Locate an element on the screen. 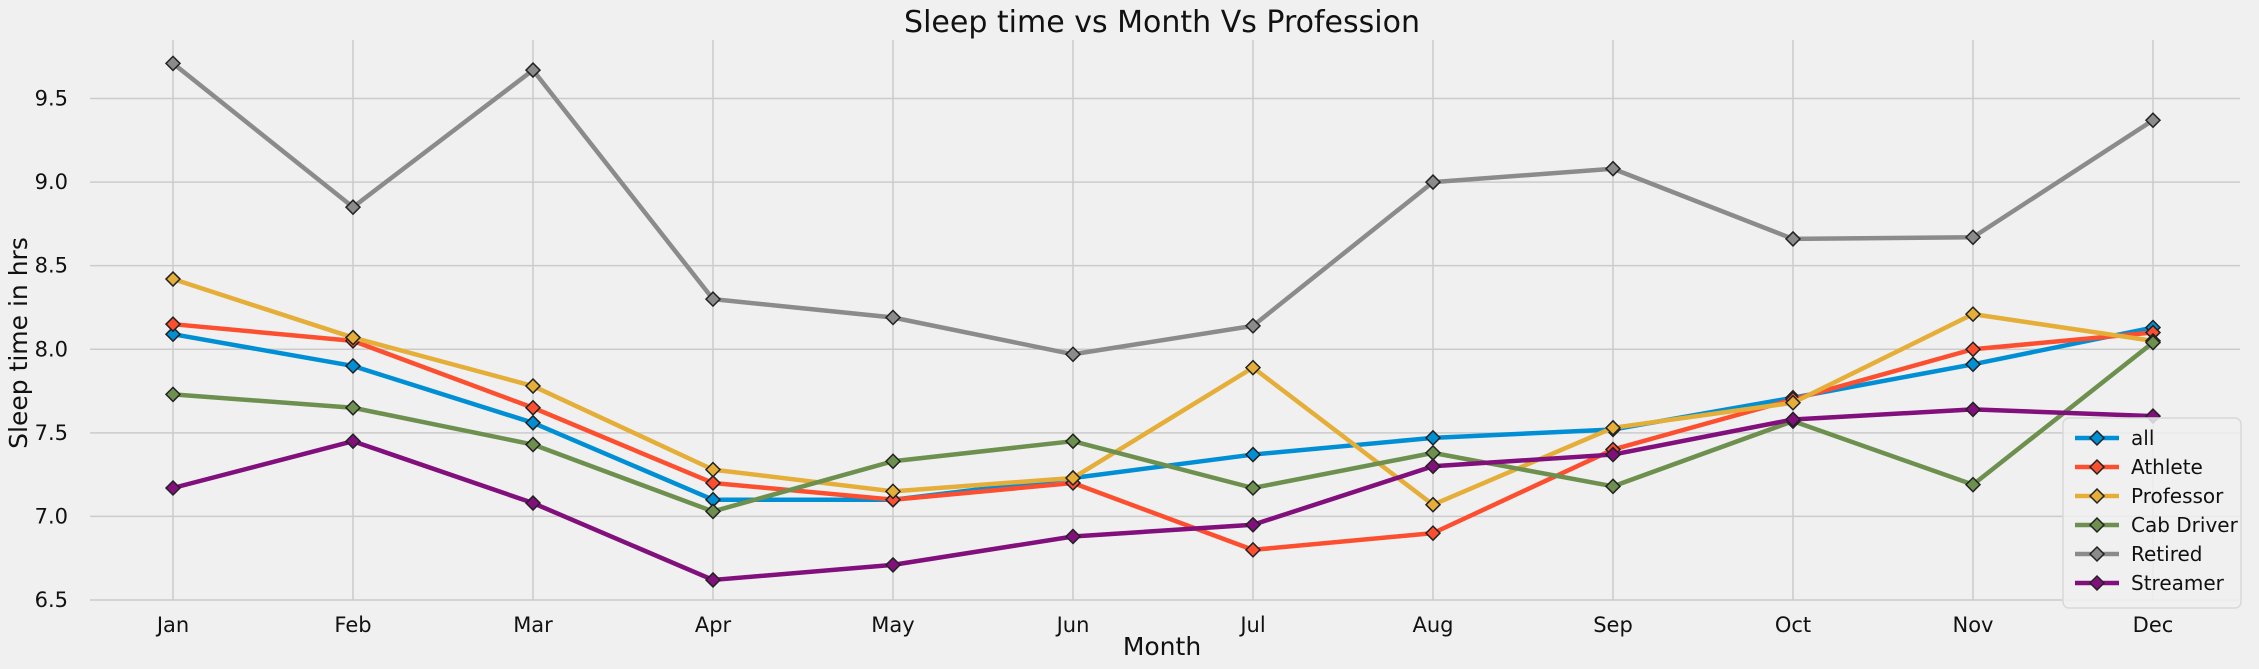 This screenshot has width=2259, height=669. x-tick-label: May is located at coordinates (892, 625).